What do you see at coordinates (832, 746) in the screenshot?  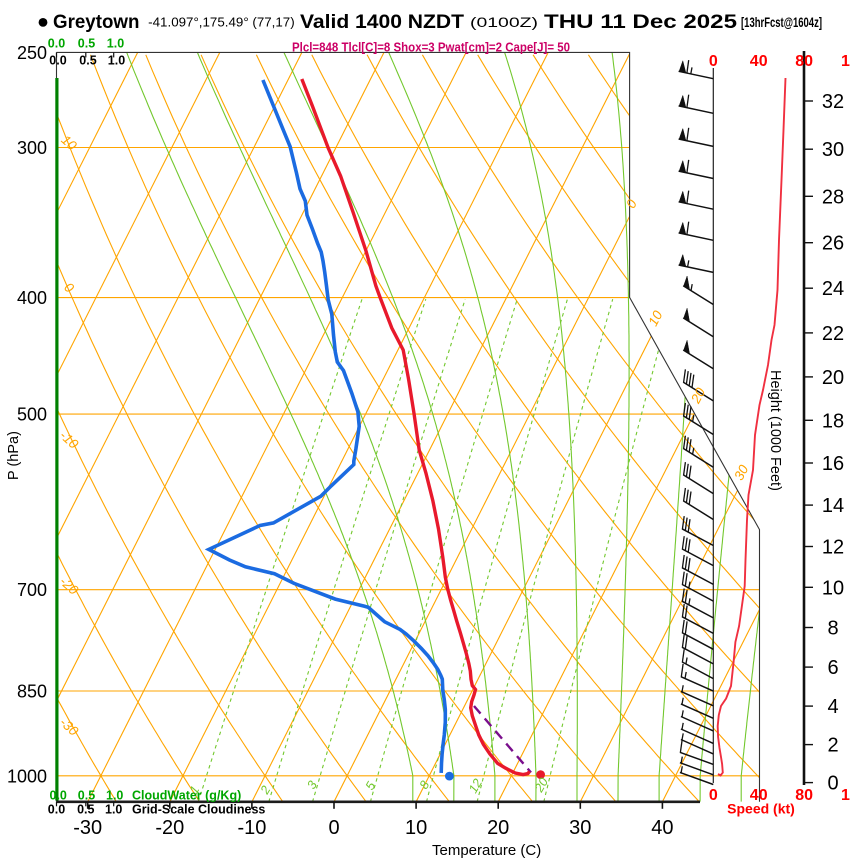 I see `svg-text: 2` at bounding box center [832, 746].